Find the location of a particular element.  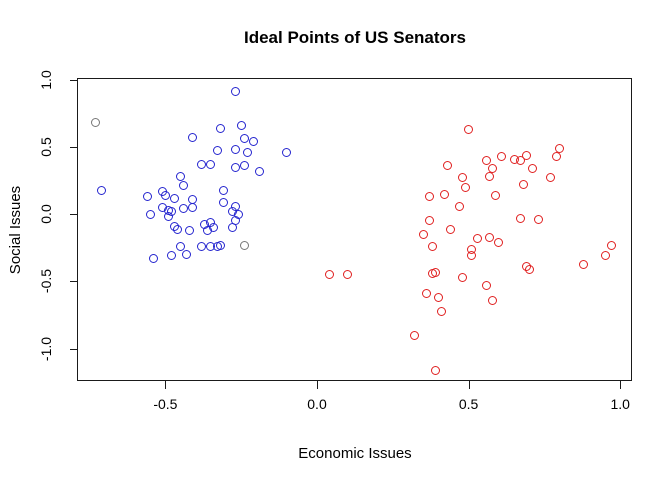

y-axis-tick-label: 1.0 is located at coordinates (46, 79).